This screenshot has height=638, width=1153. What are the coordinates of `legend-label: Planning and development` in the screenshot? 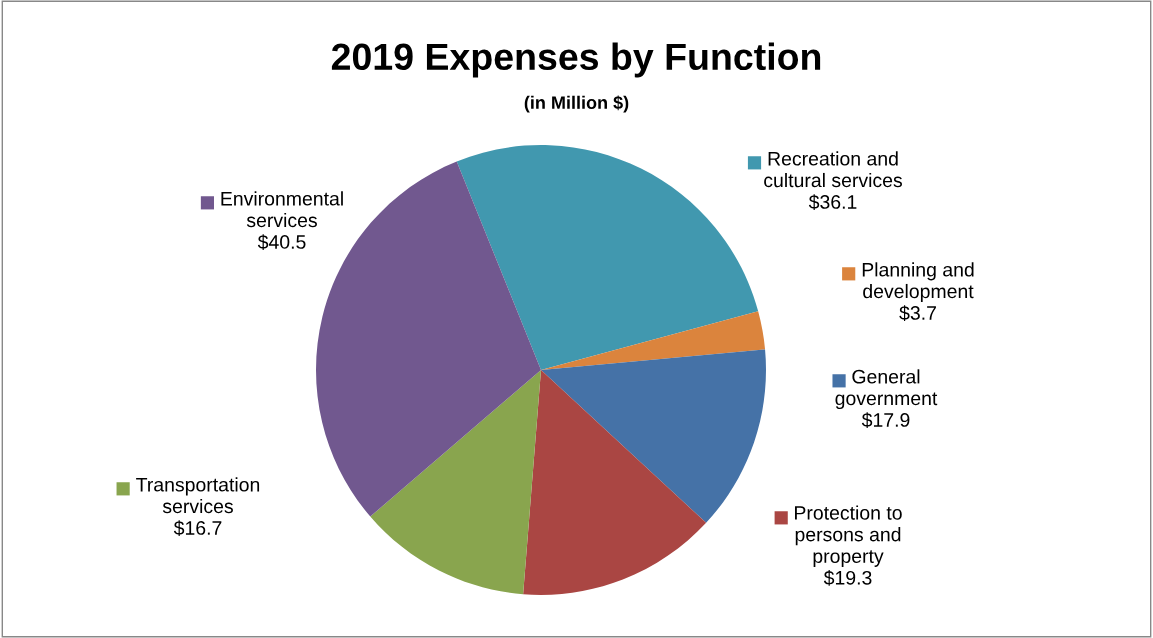 It's located at (918, 282).